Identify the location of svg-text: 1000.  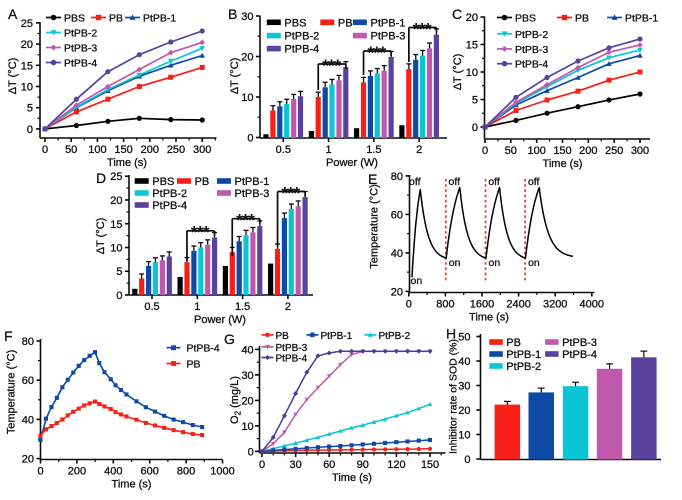
(222, 472).